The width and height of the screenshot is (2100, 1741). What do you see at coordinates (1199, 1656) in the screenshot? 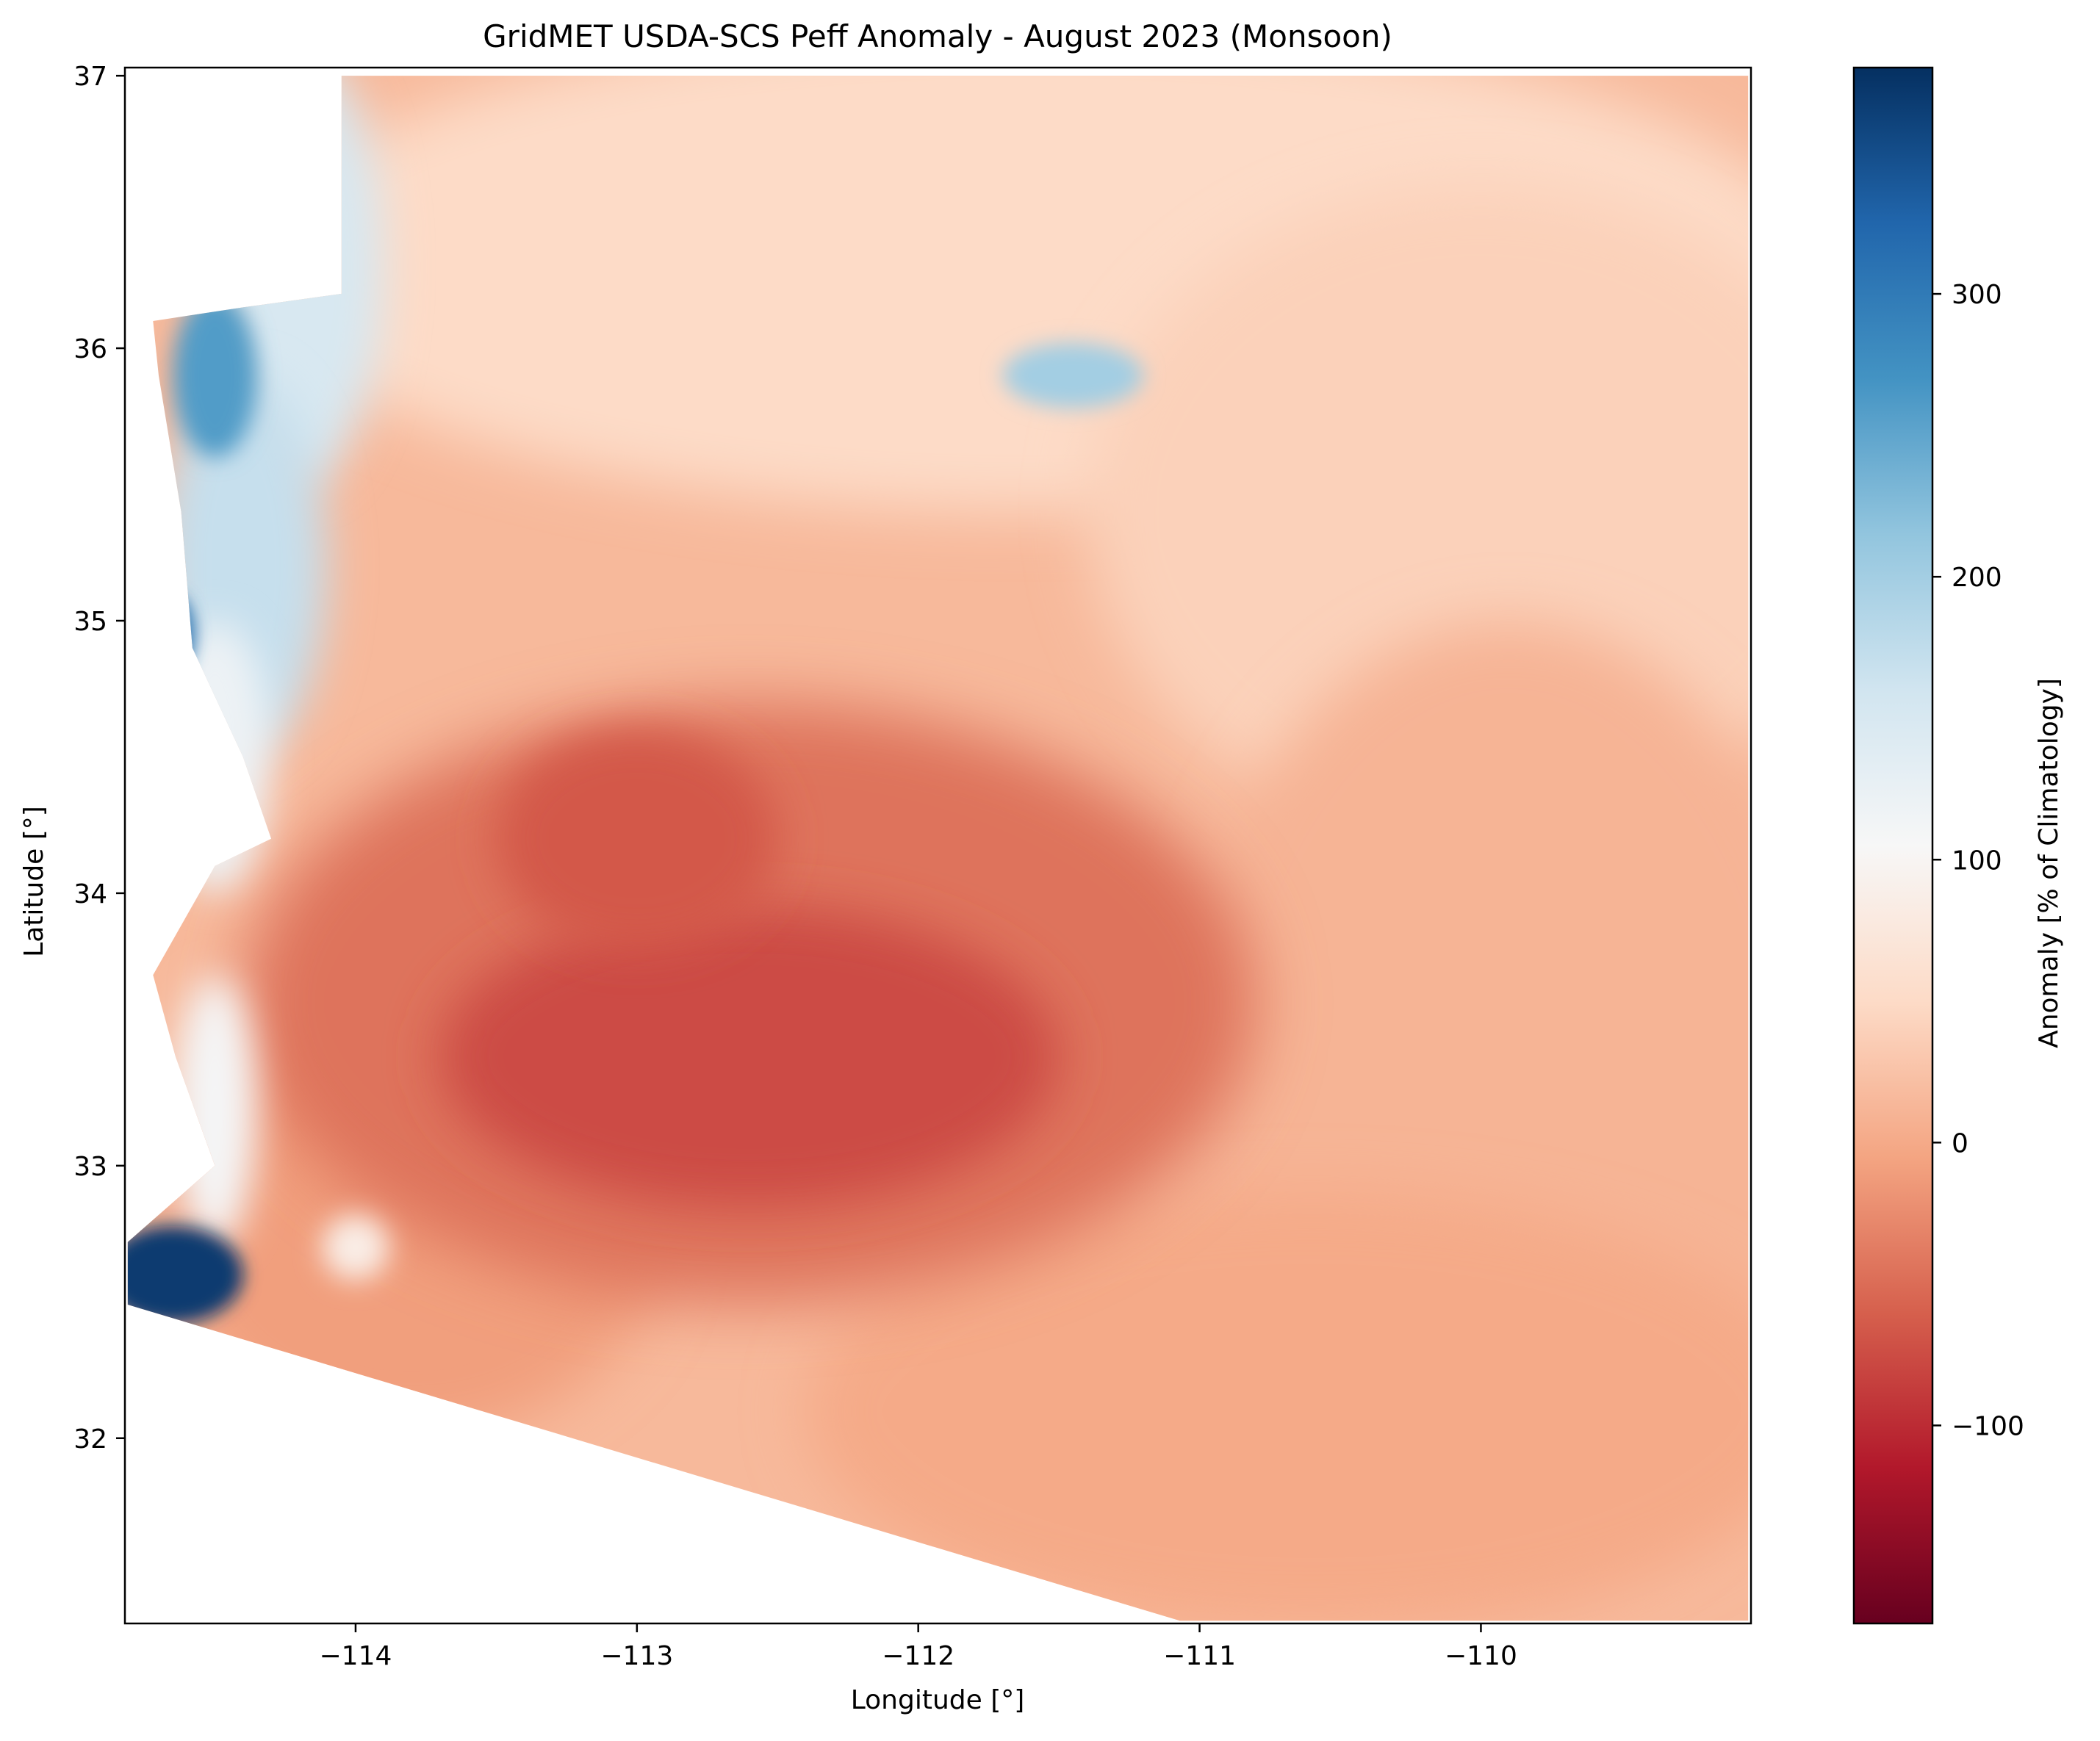
I see `x-tick-label: −111` at bounding box center [1199, 1656].